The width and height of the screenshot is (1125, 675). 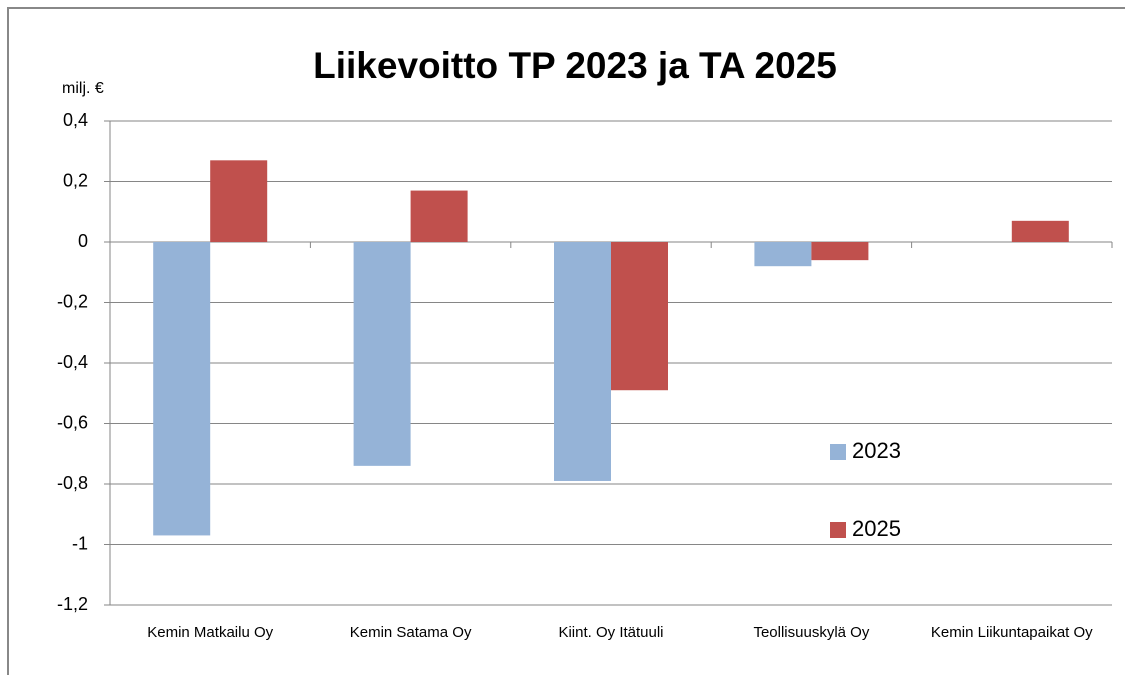 What do you see at coordinates (72, 483) in the screenshot?
I see `y-tick-label: -0,8` at bounding box center [72, 483].